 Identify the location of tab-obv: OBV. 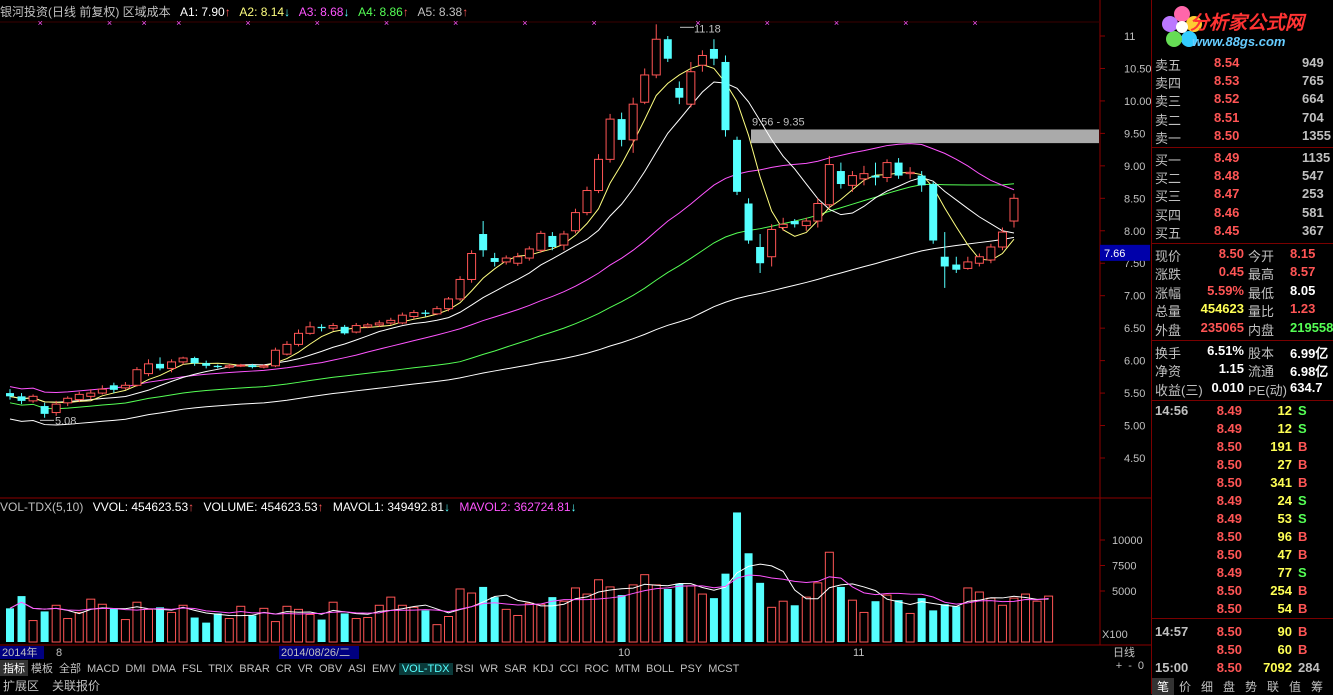
(331, 669).